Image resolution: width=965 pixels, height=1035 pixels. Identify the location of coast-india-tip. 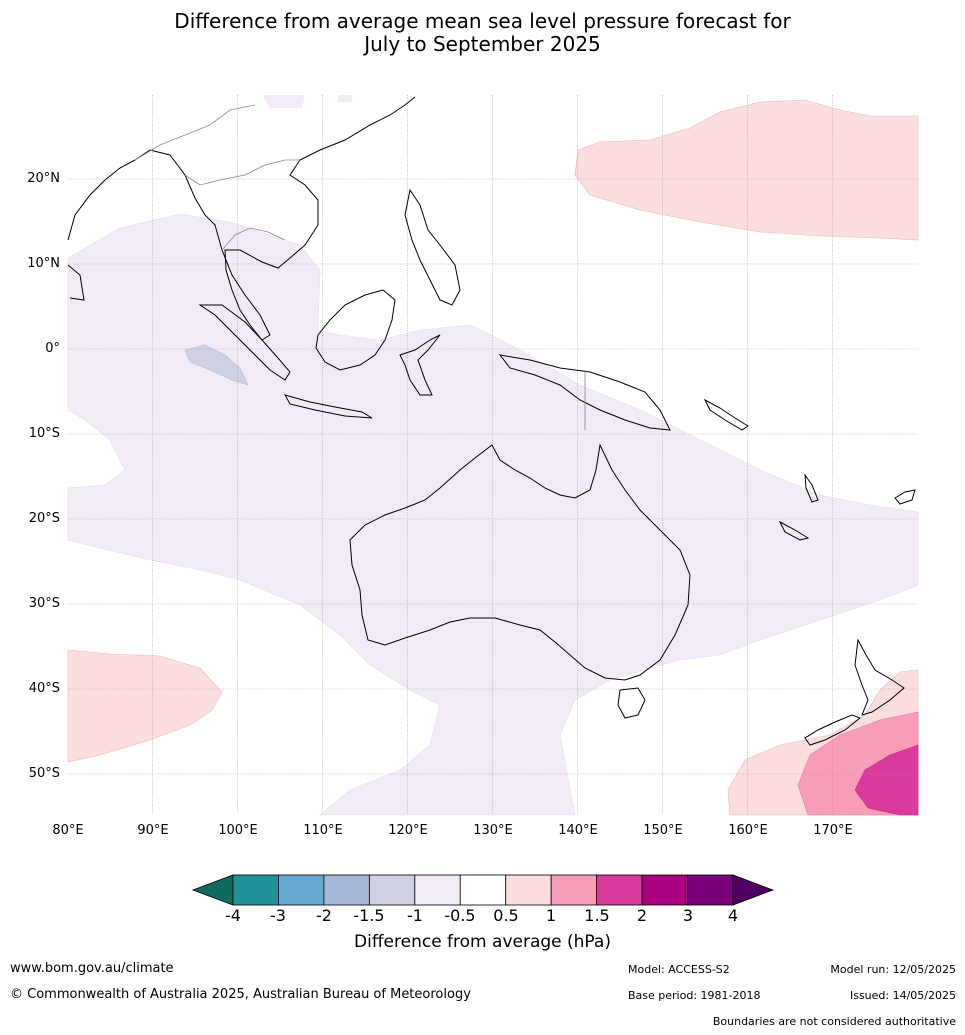
(76, 282).